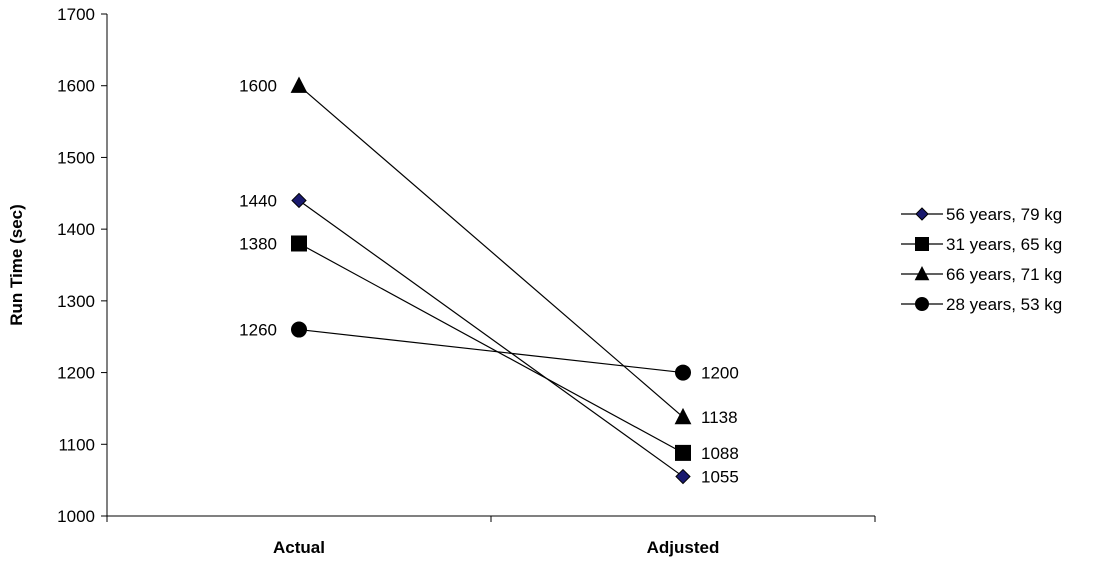 The width and height of the screenshot is (1115, 562). Describe the element at coordinates (683, 547) in the screenshot. I see `x-category-label: Adjusted` at that location.